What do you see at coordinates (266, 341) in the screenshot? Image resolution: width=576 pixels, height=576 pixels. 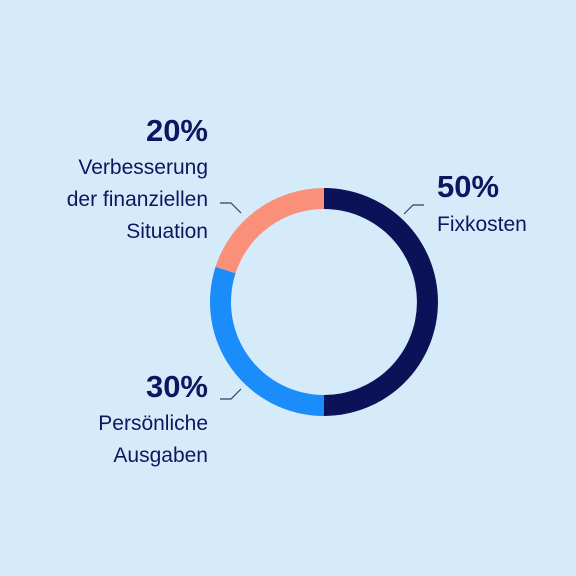 I see `donut-slice-persoenliche-ausgaben` at bounding box center [266, 341].